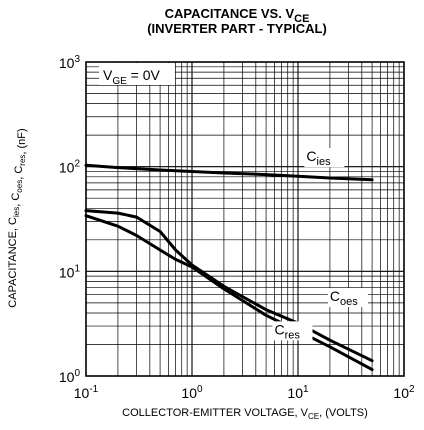 The image size is (424, 430). What do you see at coordinates (70, 167) in the screenshot?
I see `y-tick-label: 10²` at bounding box center [70, 167].